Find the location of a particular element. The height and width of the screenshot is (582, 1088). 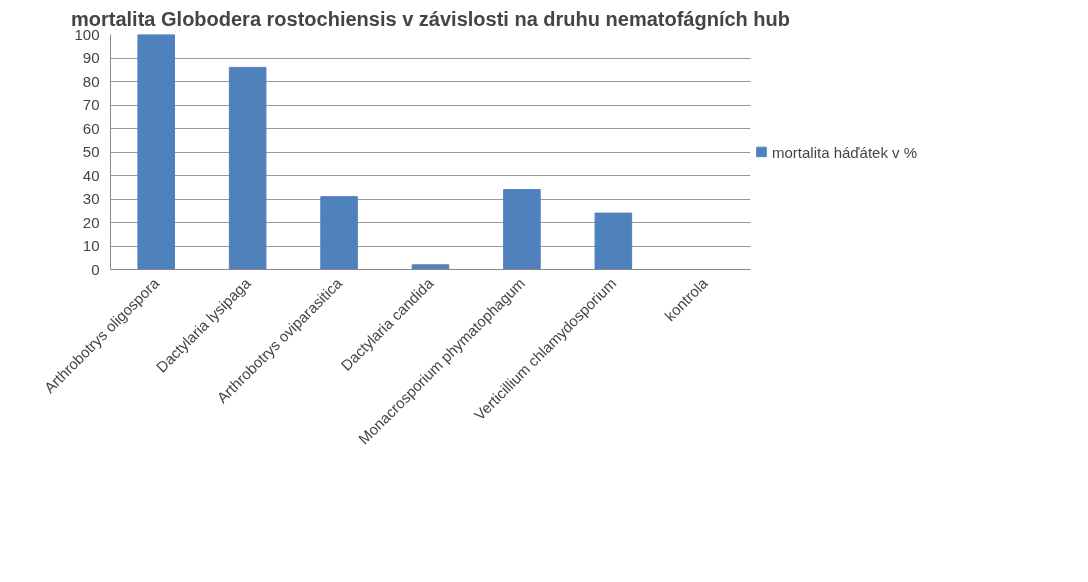

y-tick-label: 90 is located at coordinates (91, 57).